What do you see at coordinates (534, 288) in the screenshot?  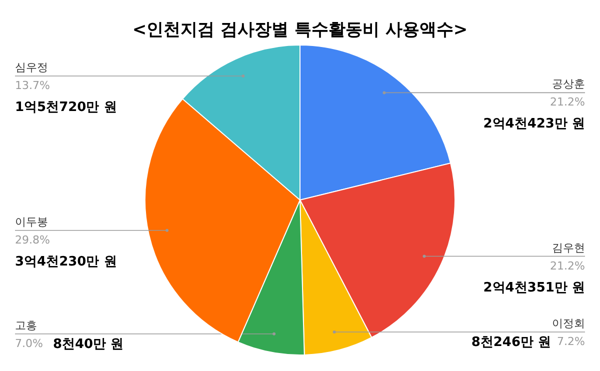 I see `text: 2억4천351만 원` at bounding box center [534, 288].